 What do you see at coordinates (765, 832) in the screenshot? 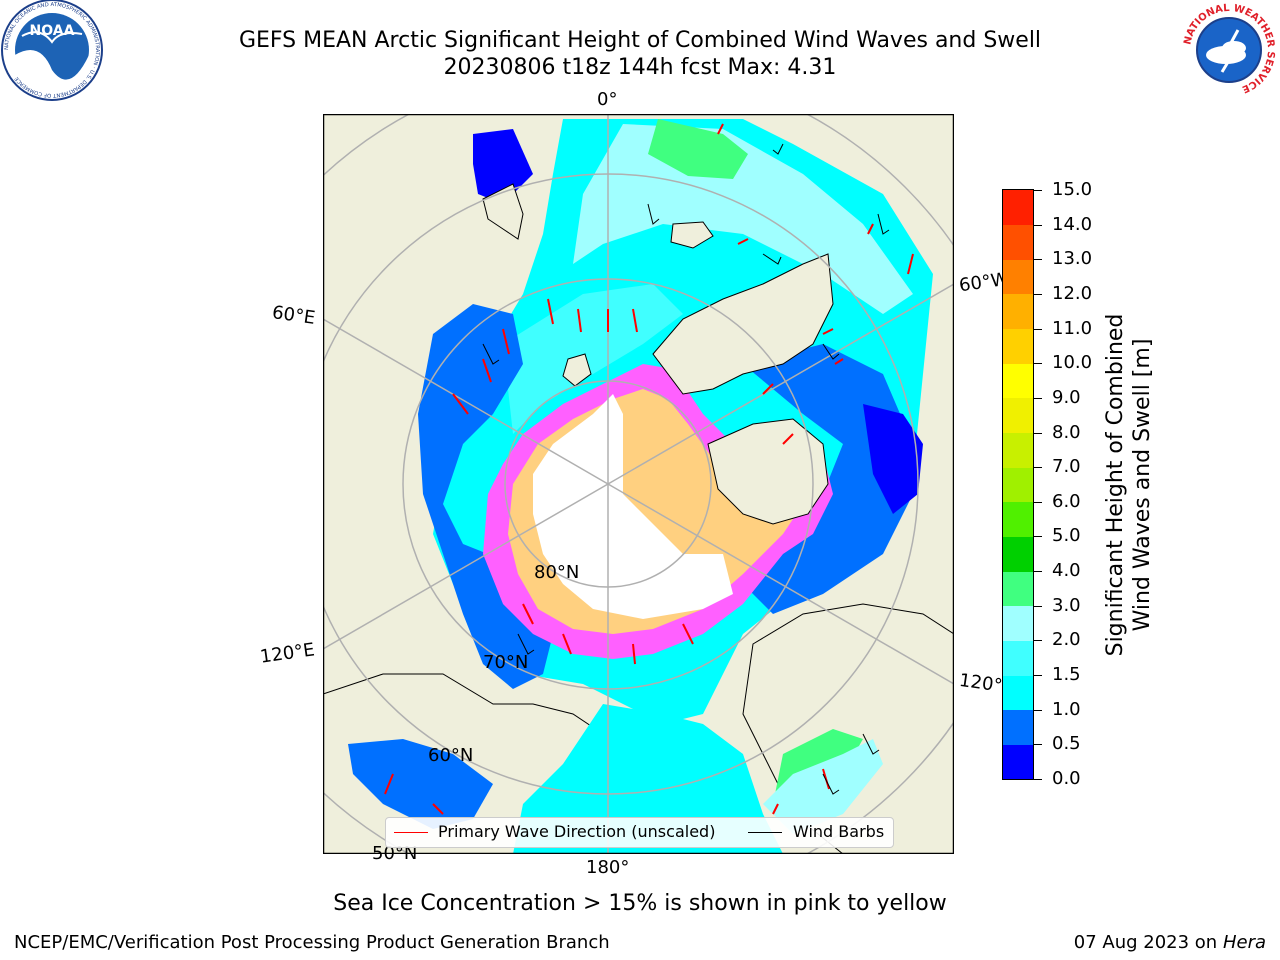
I see `wind-barbs-legend-line` at bounding box center [765, 832].